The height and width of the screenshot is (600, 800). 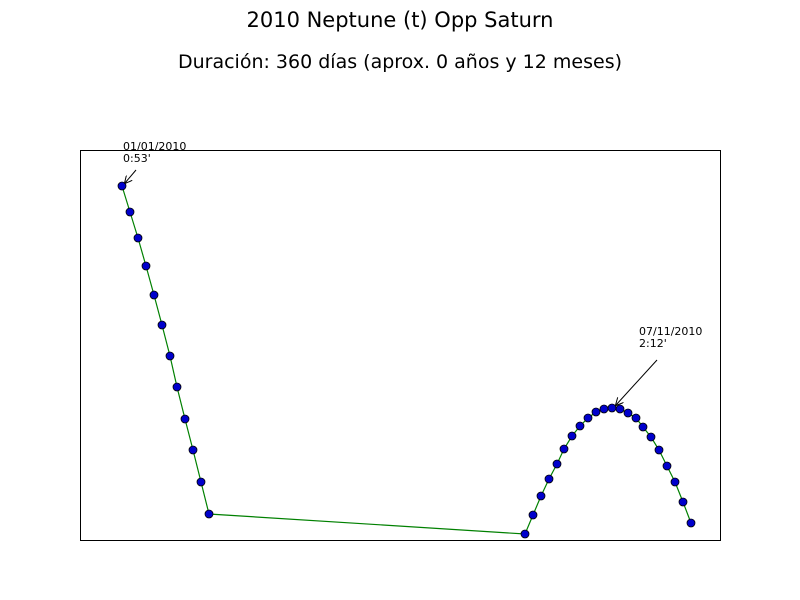 What do you see at coordinates (653, 343) in the screenshot?
I see `annotation-label: 2:12'` at bounding box center [653, 343].